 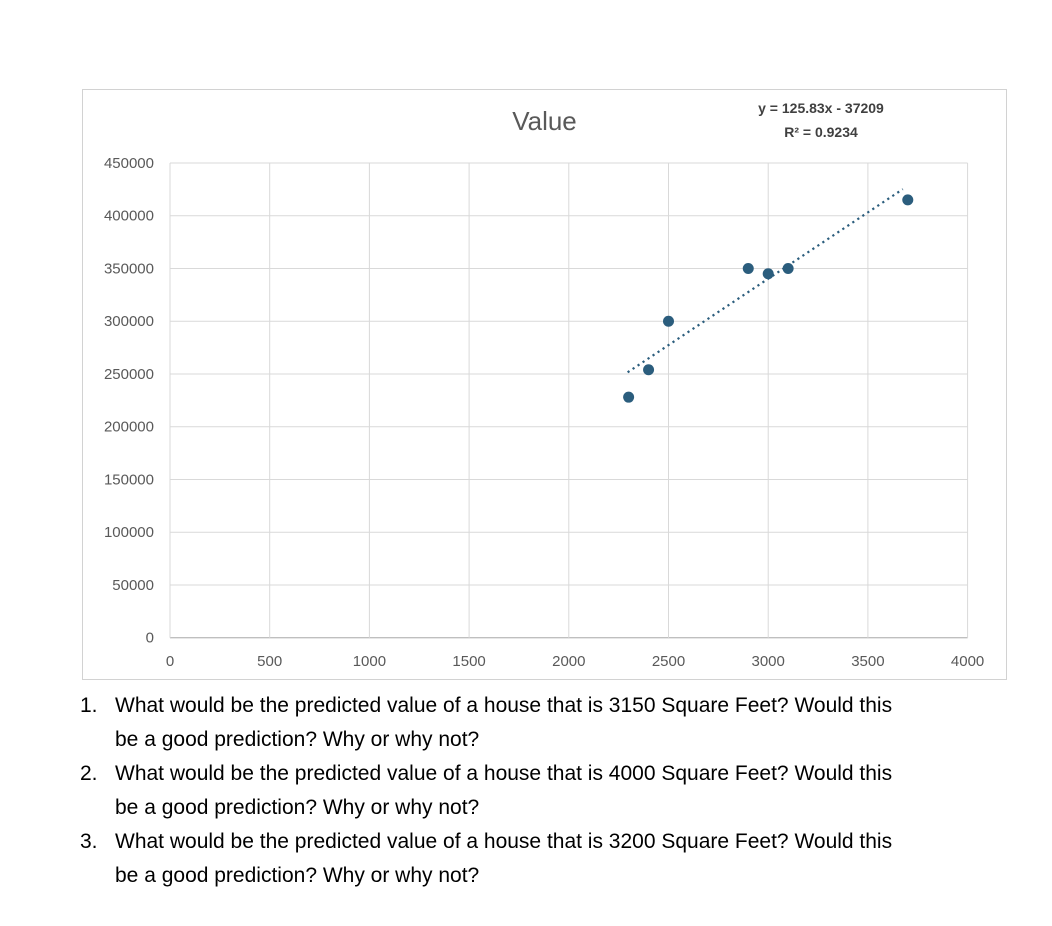 I want to click on x-tick-label: 3000, so click(x=768, y=661).